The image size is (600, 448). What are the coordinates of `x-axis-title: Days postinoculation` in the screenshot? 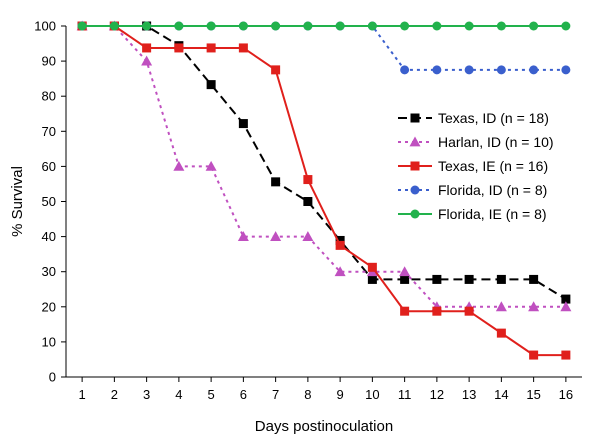 It's located at (324, 426).